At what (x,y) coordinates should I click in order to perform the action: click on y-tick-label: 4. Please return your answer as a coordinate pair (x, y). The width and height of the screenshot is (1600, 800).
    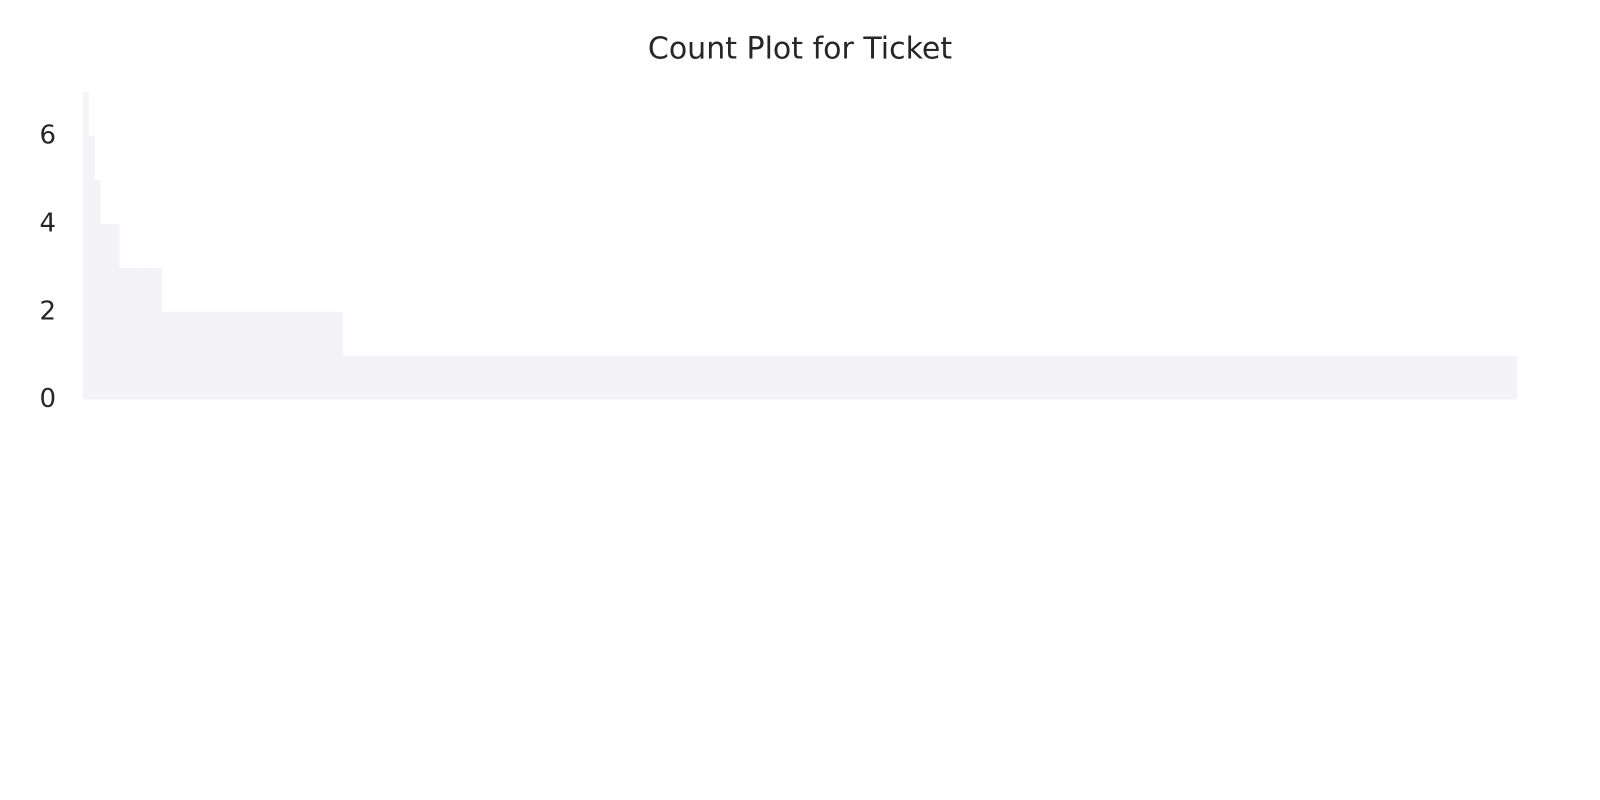
    Looking at the image, I should click on (47, 223).